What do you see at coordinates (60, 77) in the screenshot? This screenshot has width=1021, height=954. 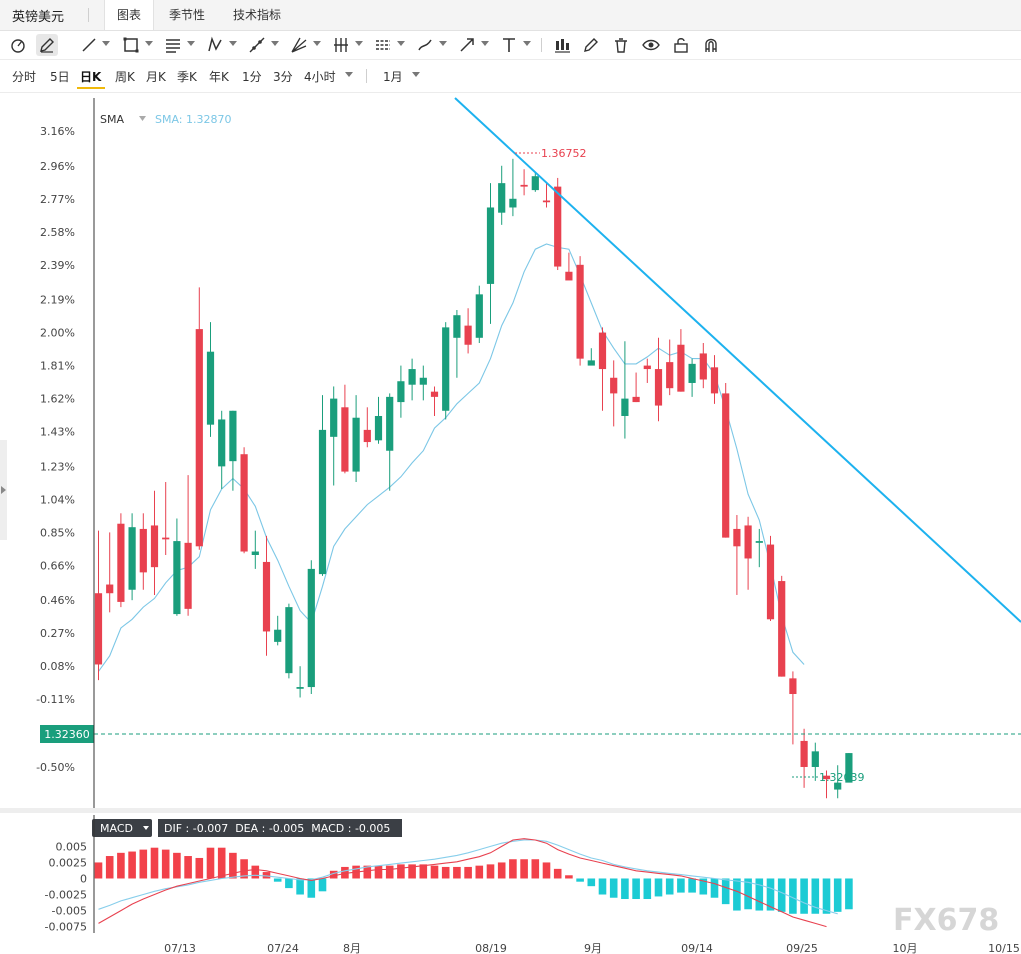 I see `tf-5day: 5日` at bounding box center [60, 77].